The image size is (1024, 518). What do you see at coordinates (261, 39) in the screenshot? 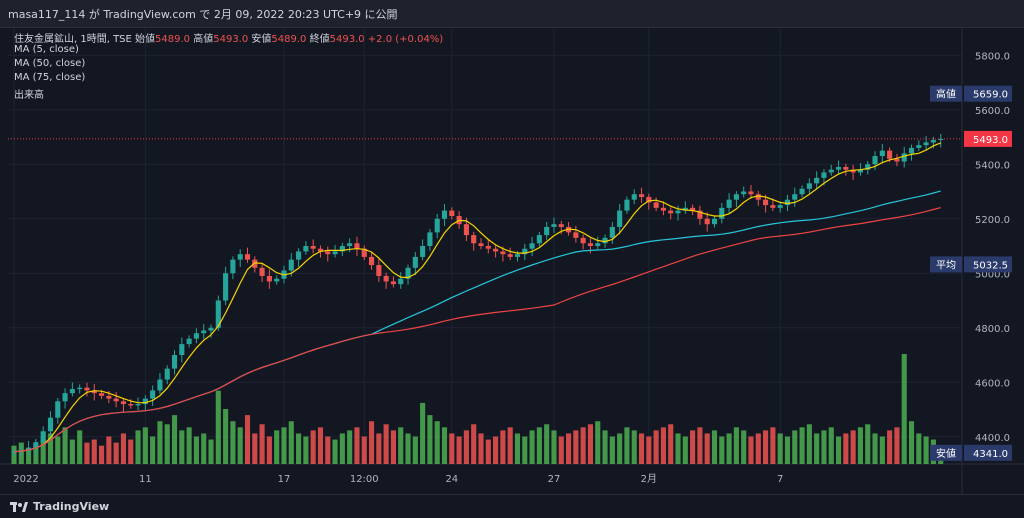
I see `low-label: 安値` at bounding box center [261, 39].